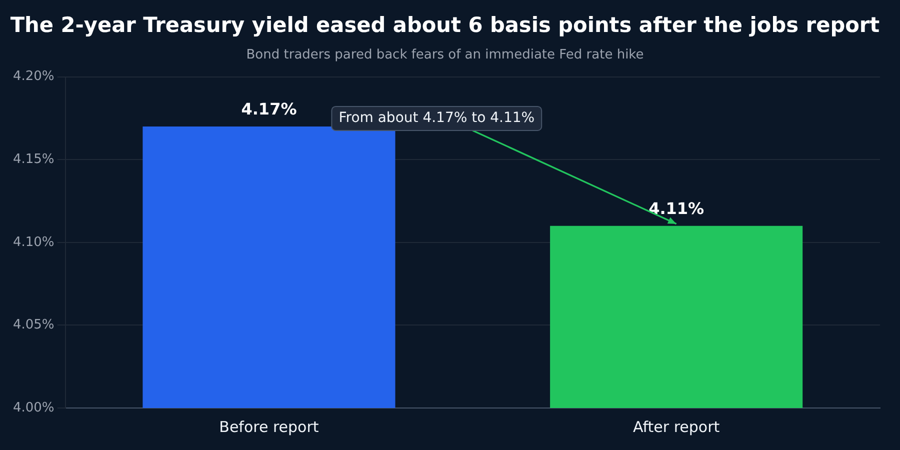 This screenshot has height=450, width=900. Describe the element at coordinates (33, 408) in the screenshot. I see `y-tick-label: 4.00%` at that location.